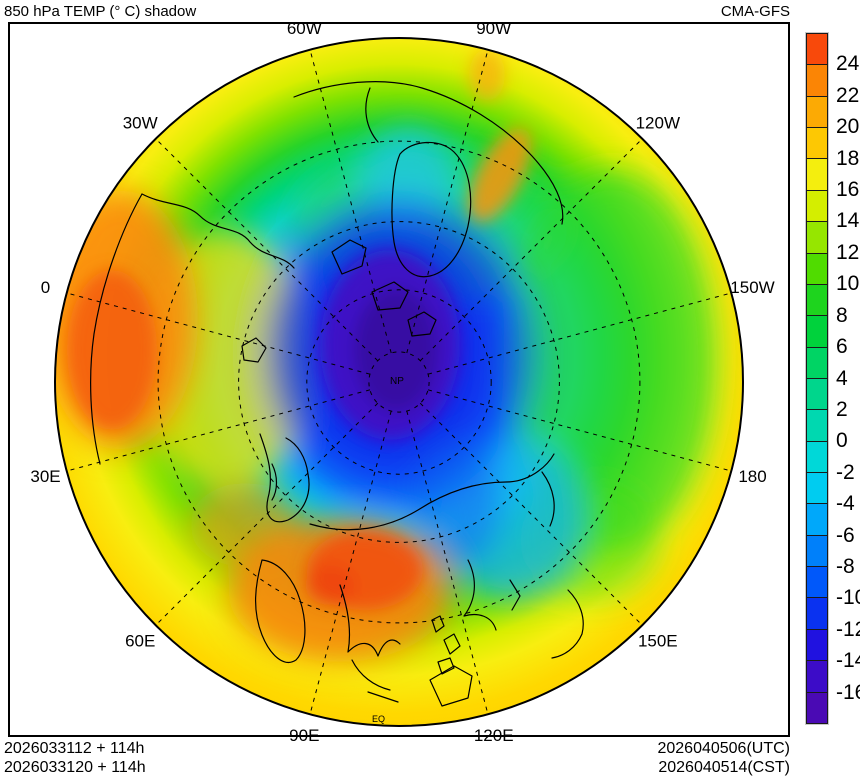  What do you see at coordinates (845, 566) in the screenshot?
I see `colorbar-tick: -8` at bounding box center [845, 566].